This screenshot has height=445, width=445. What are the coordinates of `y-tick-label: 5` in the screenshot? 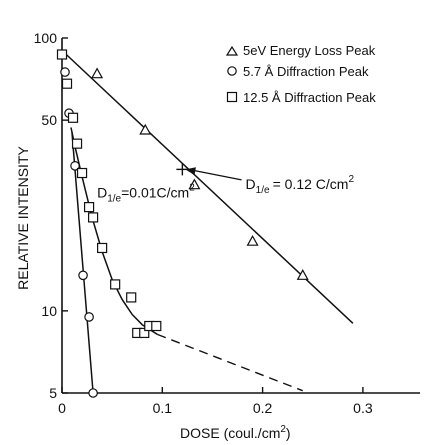 It's located at (53, 393).